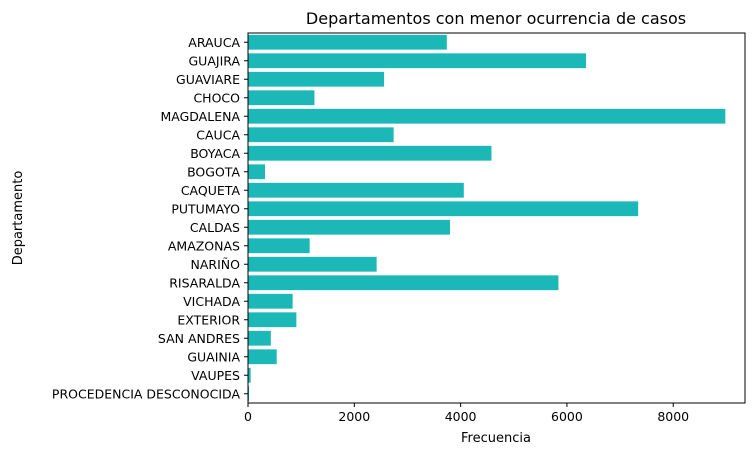 This screenshot has width=754, height=455. Describe the element at coordinates (487, 116) in the screenshot. I see `bar-magdalena` at that location.